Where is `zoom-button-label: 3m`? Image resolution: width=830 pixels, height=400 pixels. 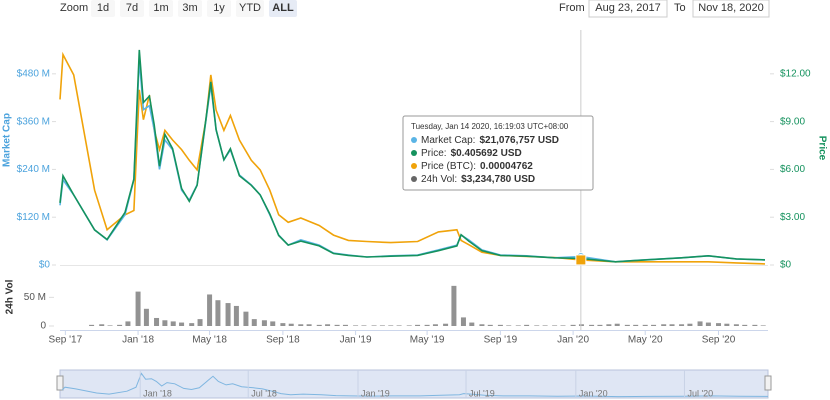
zoom-button-label: 3m is located at coordinates (189, 8).